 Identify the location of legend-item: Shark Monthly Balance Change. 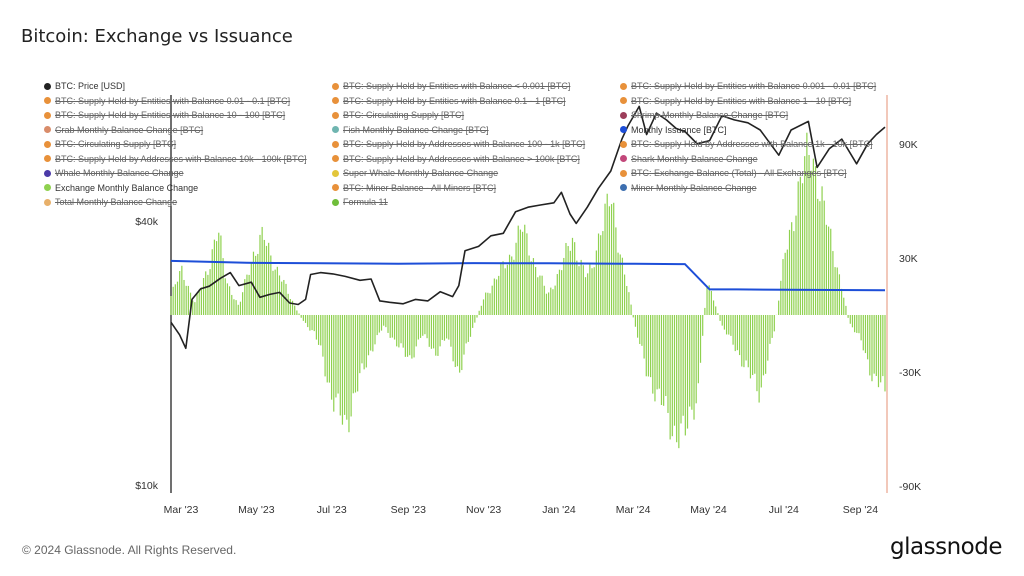
(762, 159).